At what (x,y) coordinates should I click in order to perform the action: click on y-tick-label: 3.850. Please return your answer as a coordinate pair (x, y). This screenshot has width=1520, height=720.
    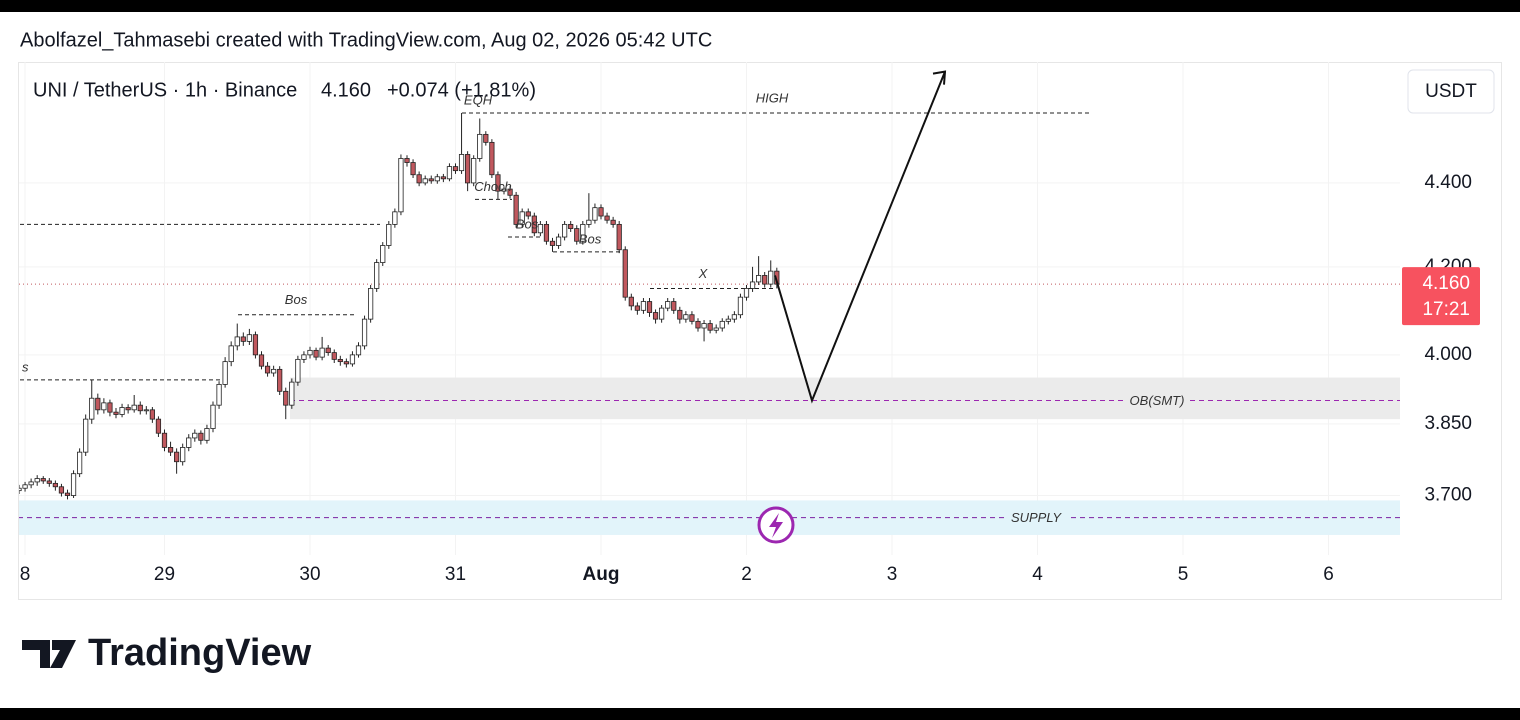
    Looking at the image, I should click on (1448, 423).